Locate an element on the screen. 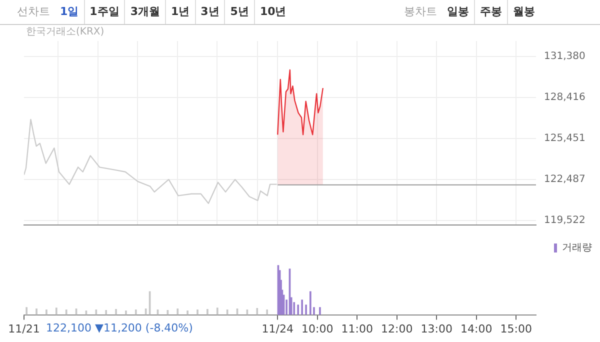 Image resolution: width=600 pixels, height=342 pixels. x-tick-label: 11:00 is located at coordinates (357, 329).